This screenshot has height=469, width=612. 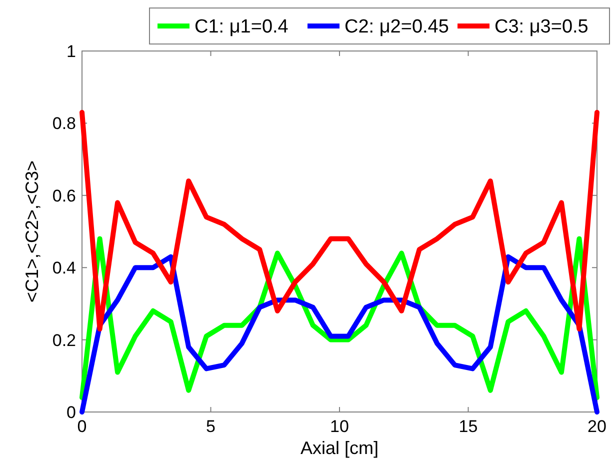 What do you see at coordinates (241, 27) in the screenshot?
I see `legend-label: C1: μ1=0.4` at bounding box center [241, 27].